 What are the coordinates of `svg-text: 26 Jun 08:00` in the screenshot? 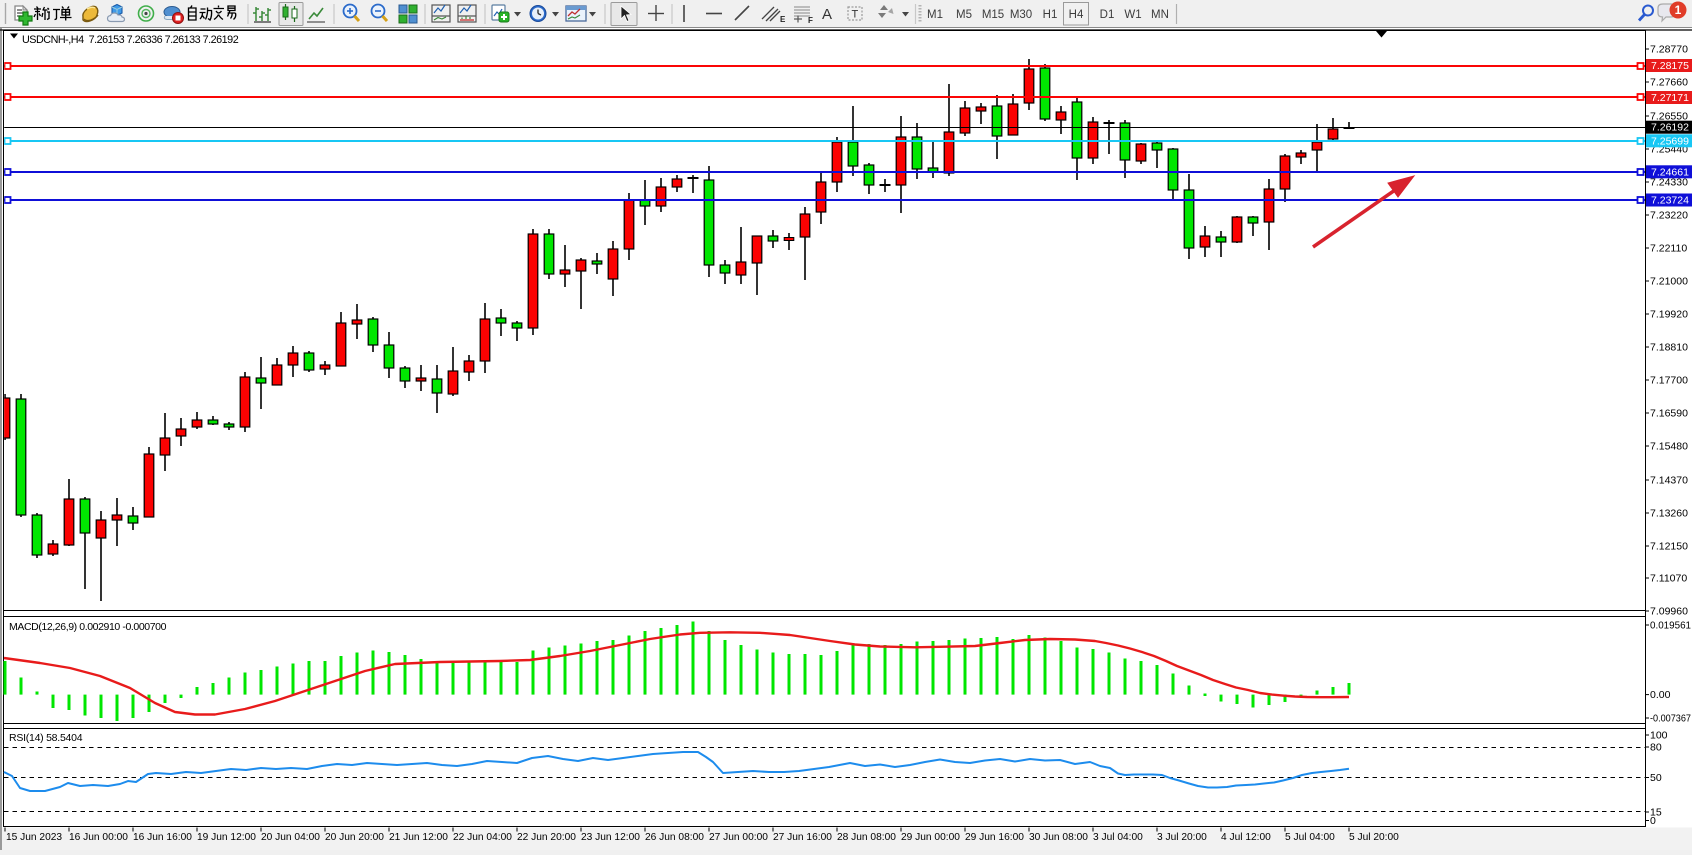 It's located at (674, 837).